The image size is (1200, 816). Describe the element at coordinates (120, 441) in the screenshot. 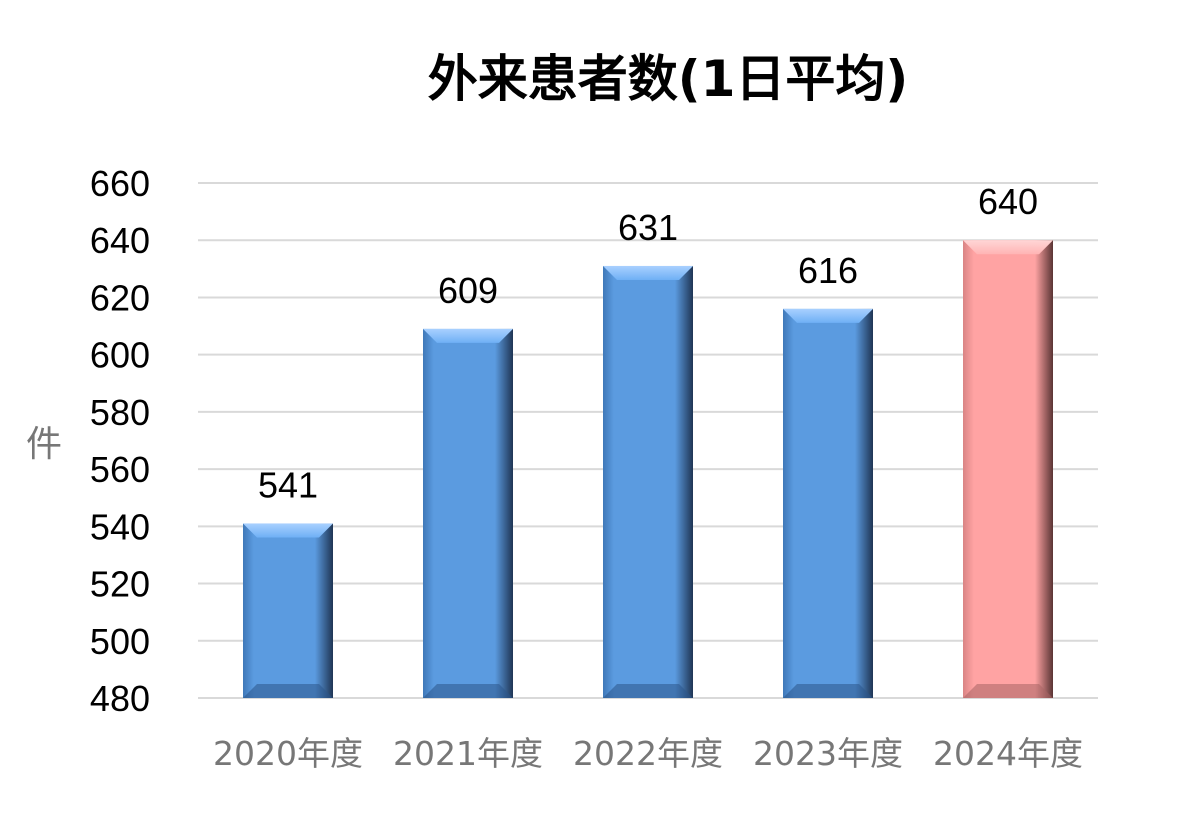

I see `y-axis-ticks: 660 640 620 600 580 560 540 520 500 480` at that location.